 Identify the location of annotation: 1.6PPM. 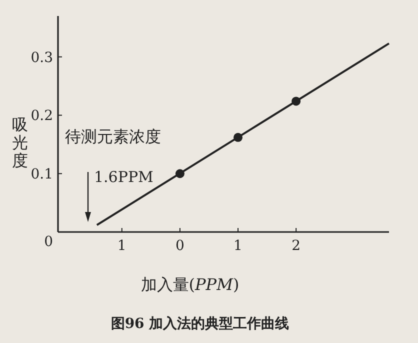
(124, 177).